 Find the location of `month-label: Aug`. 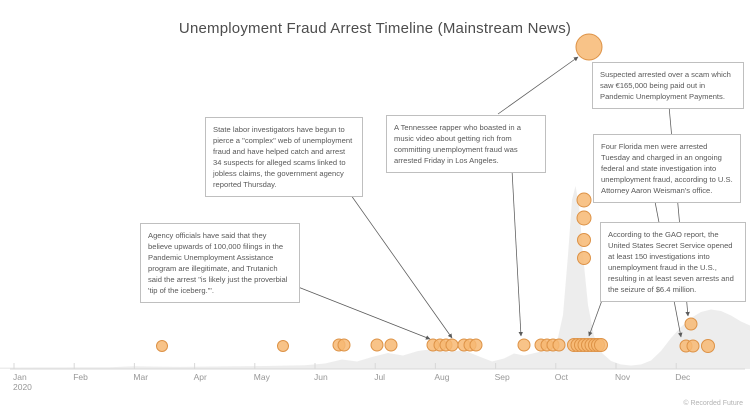

month-label: Aug is located at coordinates (441, 377).